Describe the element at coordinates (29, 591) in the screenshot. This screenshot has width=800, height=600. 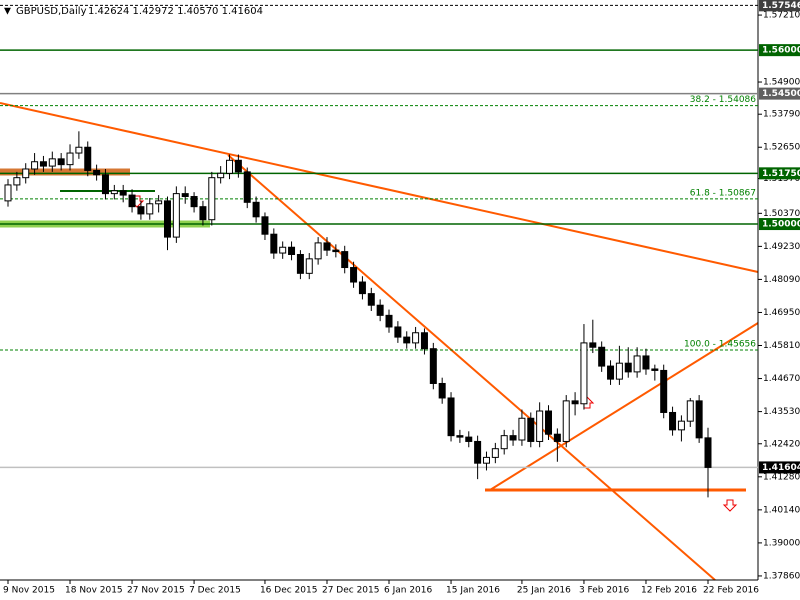
I see `x-tick-label: 9 Nov 2015` at that location.